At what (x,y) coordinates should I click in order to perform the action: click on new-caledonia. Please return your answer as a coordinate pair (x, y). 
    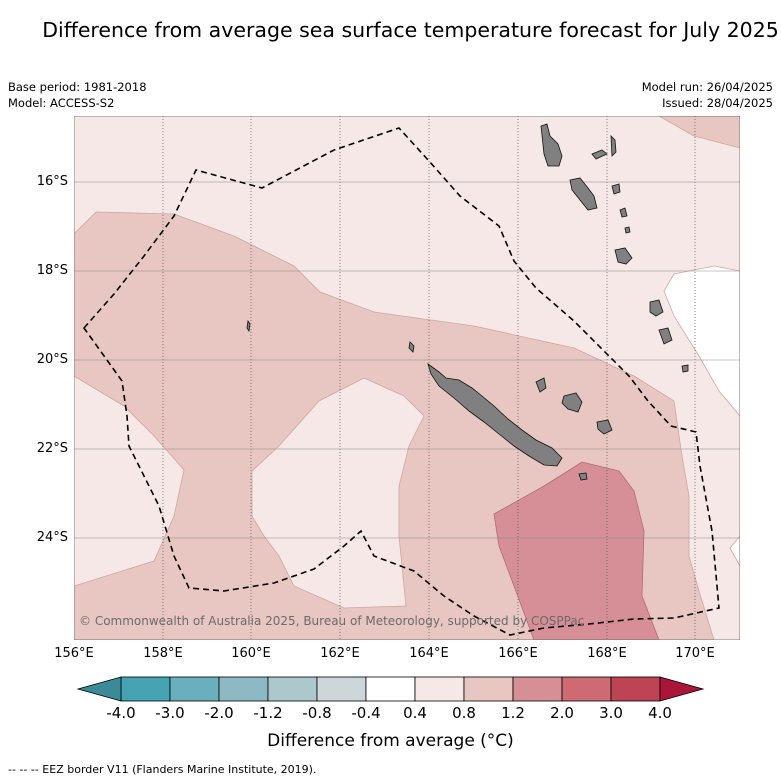
    Looking at the image, I should click on (495, 414).